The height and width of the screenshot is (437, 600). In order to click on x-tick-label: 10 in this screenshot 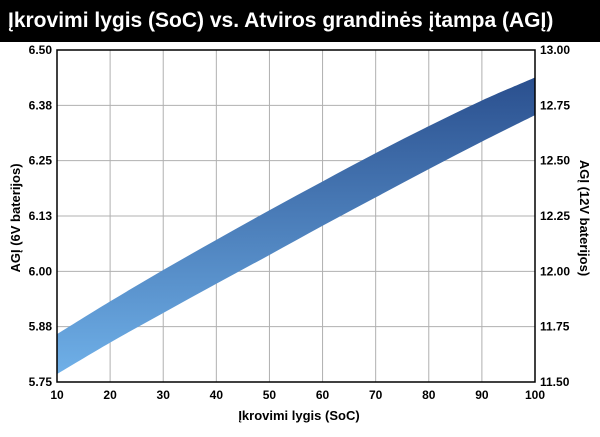, I will do `click(57, 395)`.